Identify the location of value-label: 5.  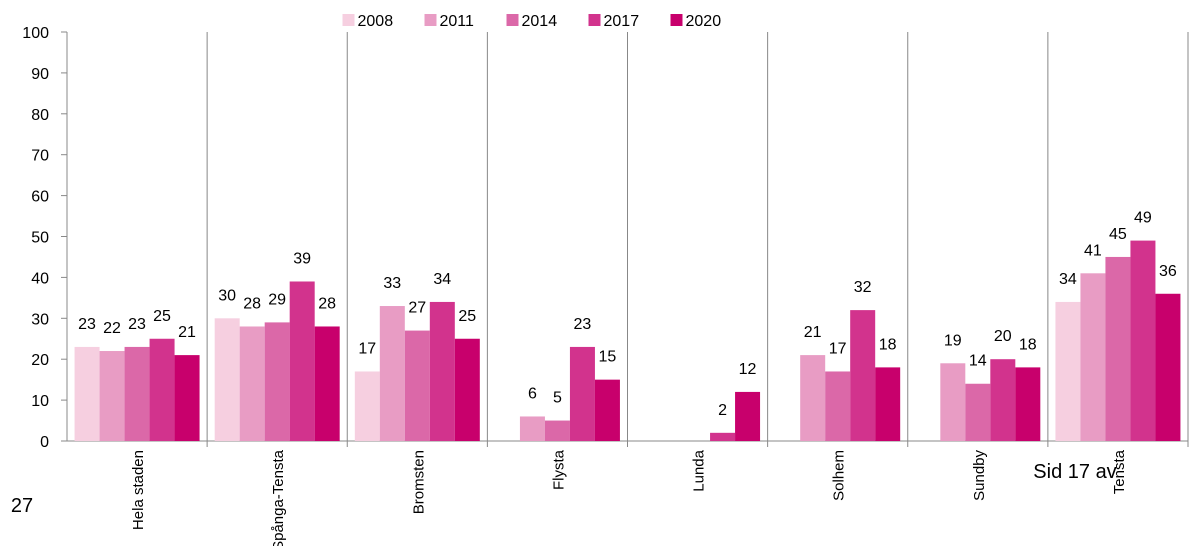
(557, 398).